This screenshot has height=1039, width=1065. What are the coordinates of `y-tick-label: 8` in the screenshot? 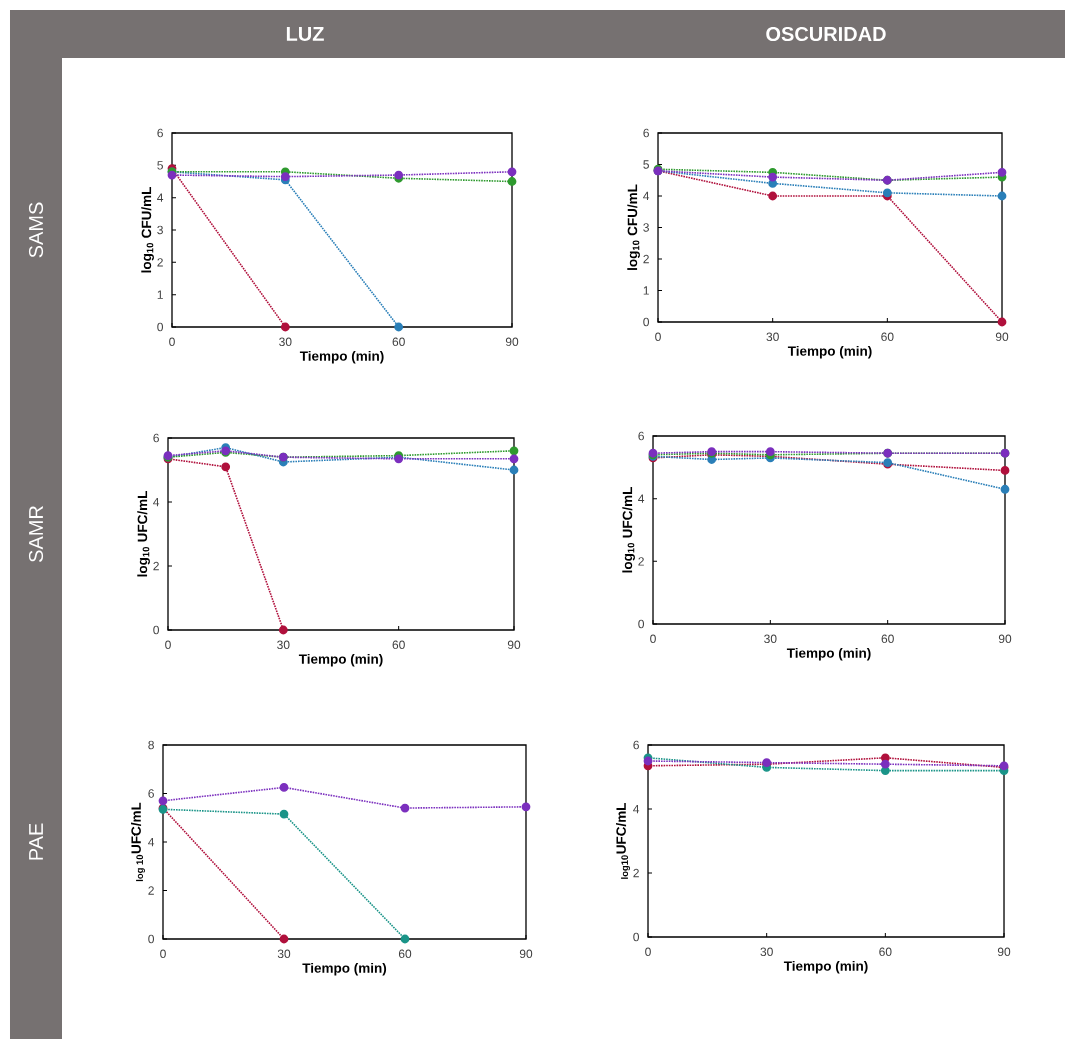 It's located at (151, 745).